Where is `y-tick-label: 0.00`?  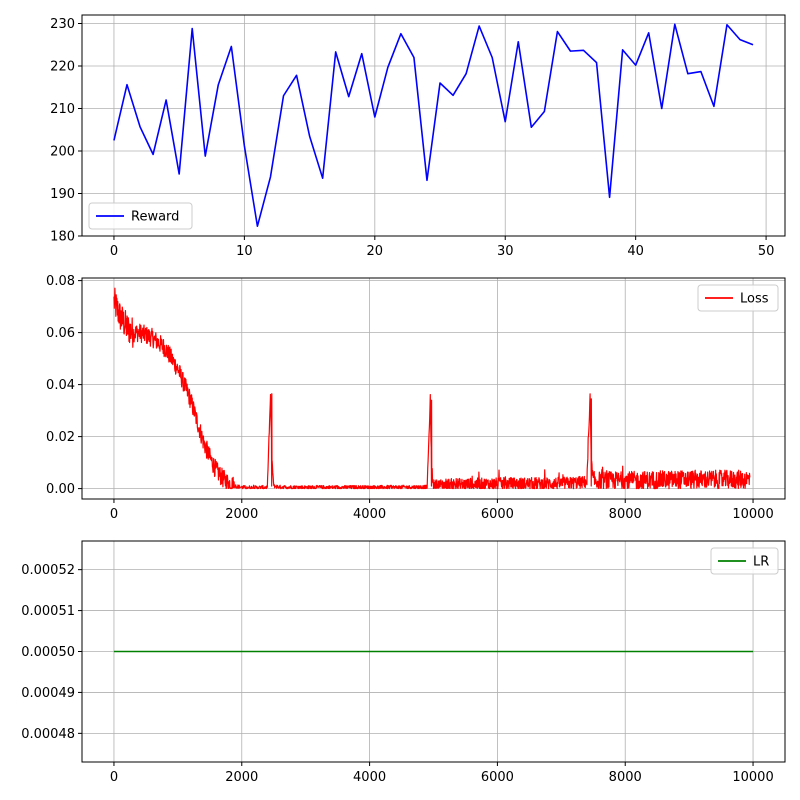 y-tick-label: 0.00 is located at coordinates (60, 489).